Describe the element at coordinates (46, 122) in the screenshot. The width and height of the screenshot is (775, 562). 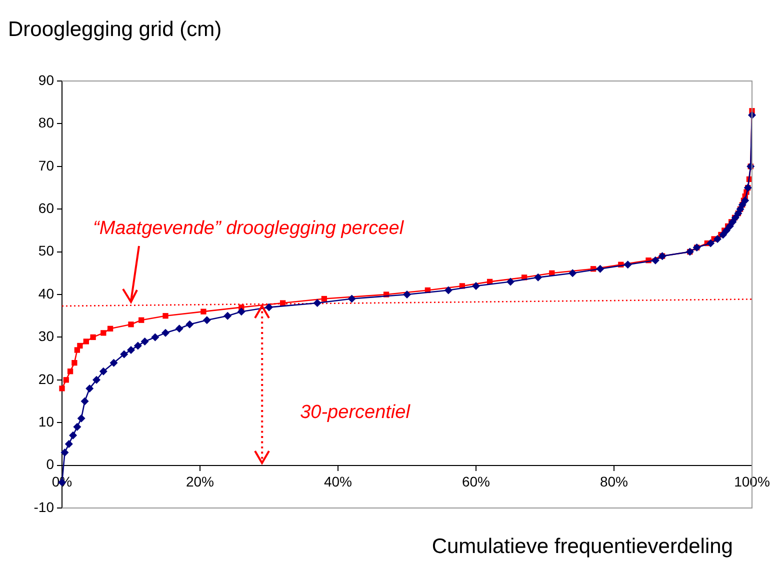
I see `y-tick-label: 80` at that location.